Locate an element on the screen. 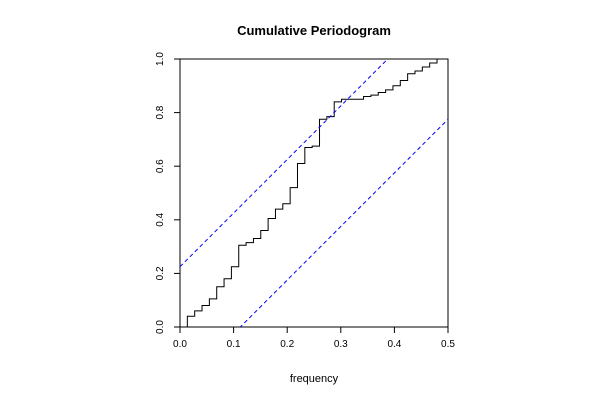 The image size is (599, 400). y-tick-label: 0.8 is located at coordinates (160, 112).